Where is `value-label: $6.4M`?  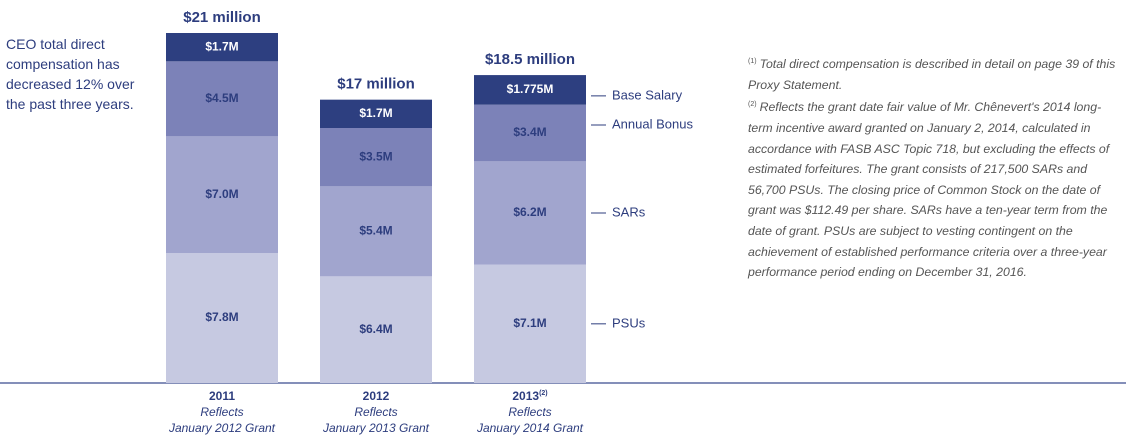 value-label: $6.4M is located at coordinates (375, 329).